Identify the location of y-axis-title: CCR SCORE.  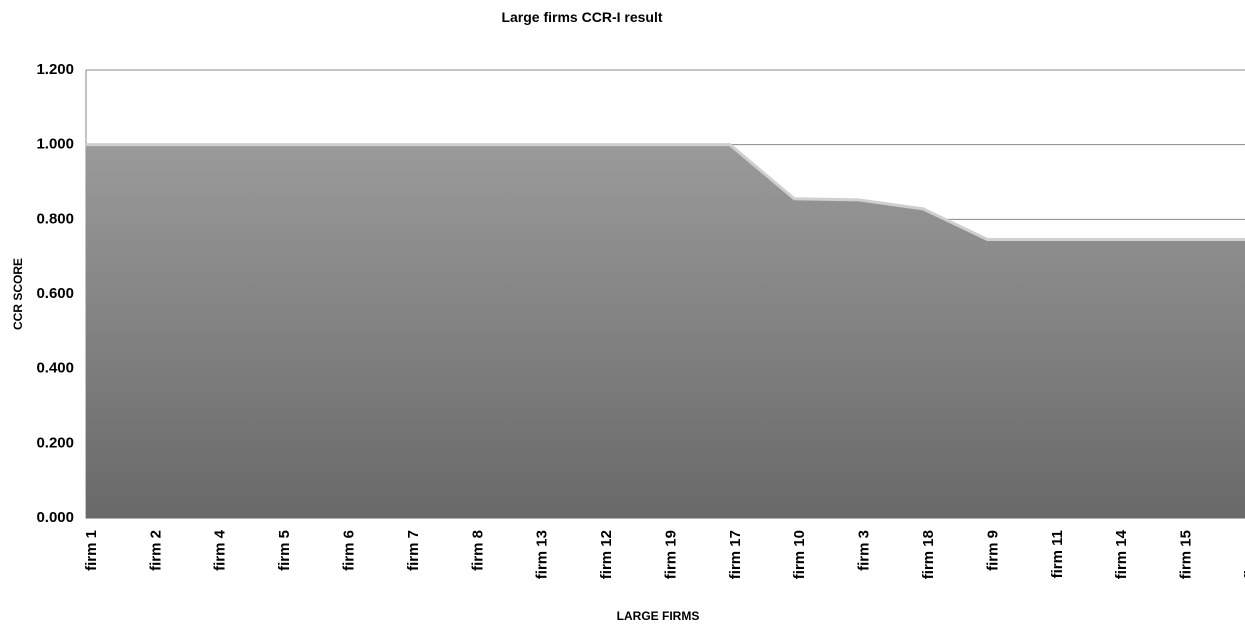
(18, 294).